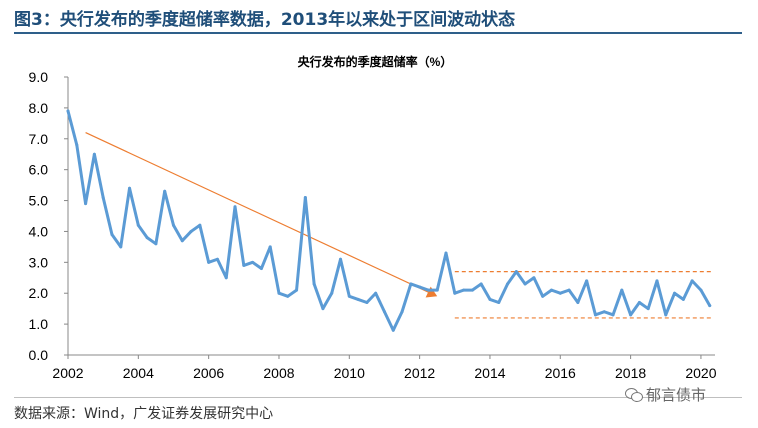  I want to click on y-tick-label: 4.0, so click(39, 231).